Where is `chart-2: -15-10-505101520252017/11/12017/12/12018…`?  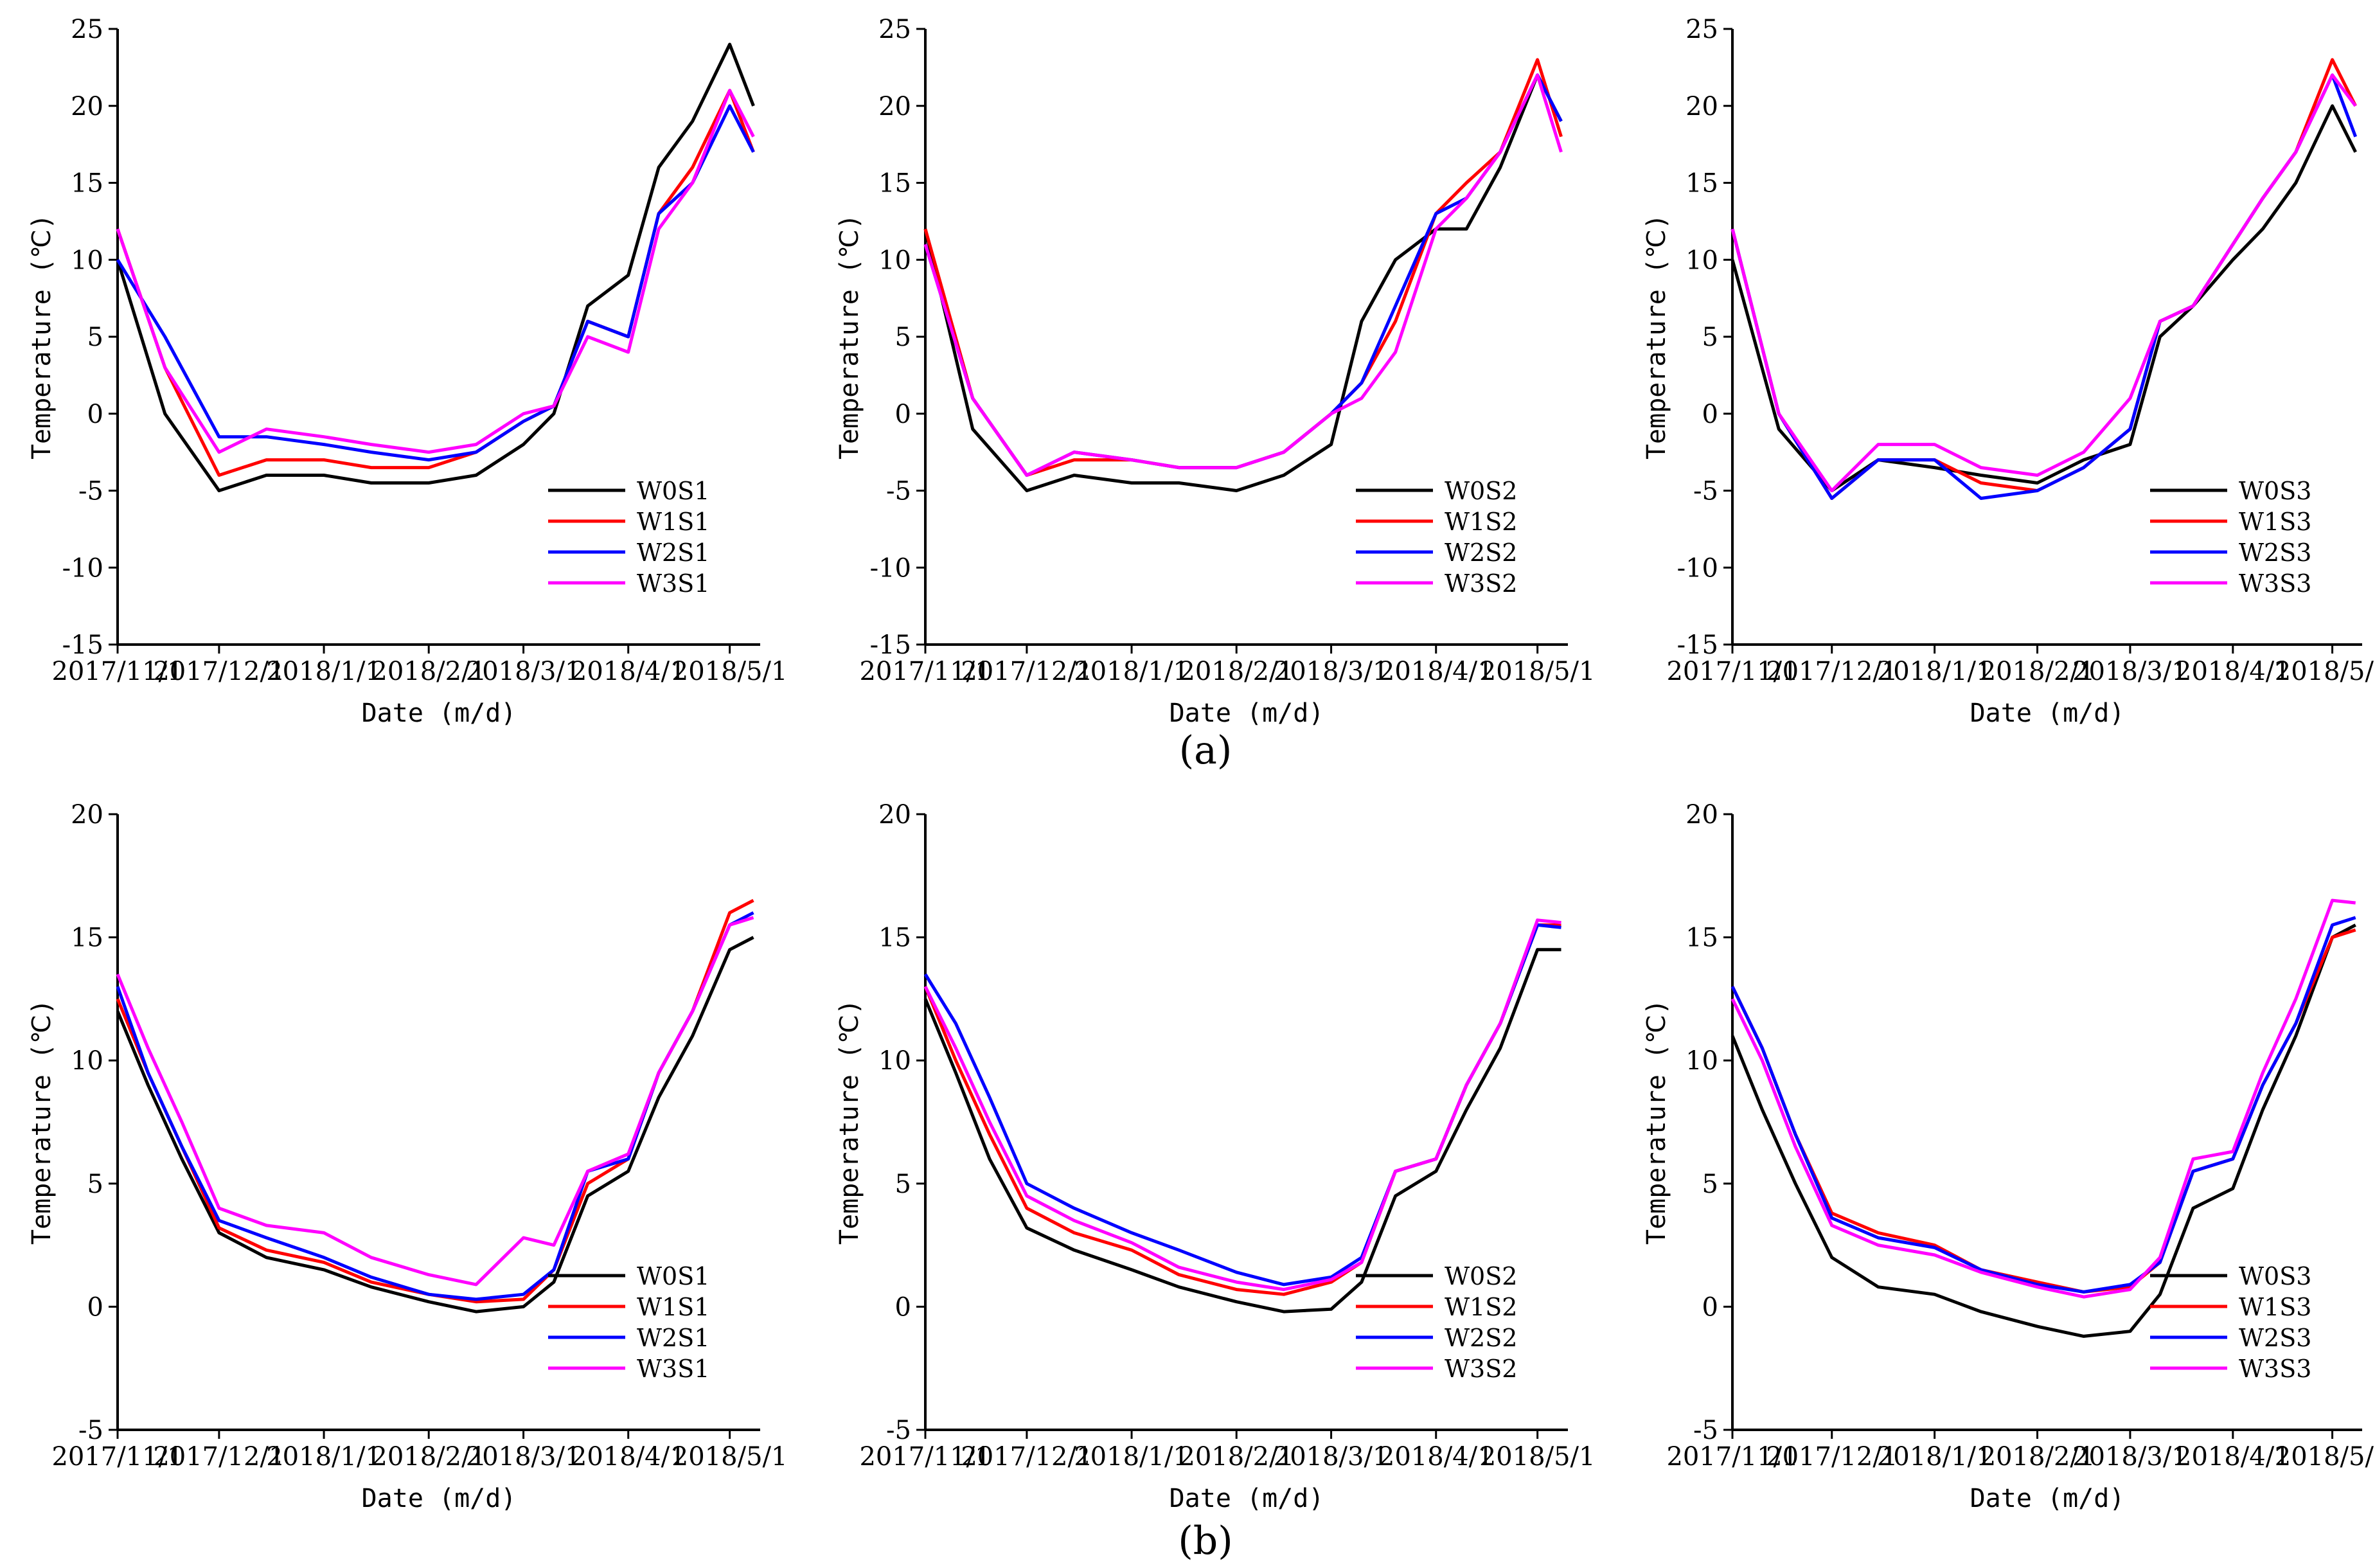
chart-2: -15-10-505101520252017/11/12017/12/12018… is located at coordinates (1215, 371).